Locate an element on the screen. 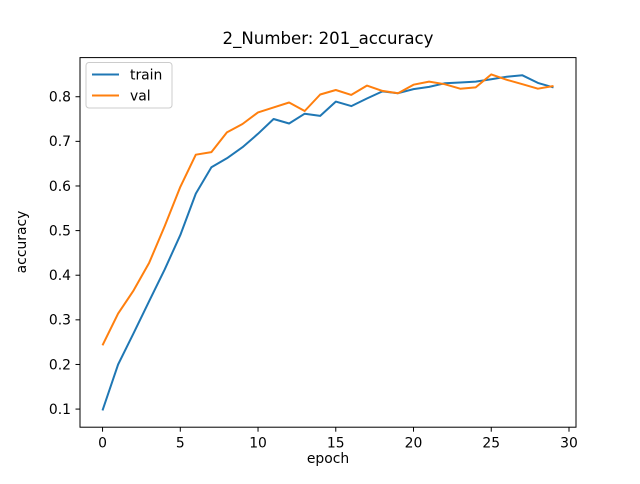 Image resolution: width=640 pixels, height=484 pixels. y-tick-label: 0.5 is located at coordinates (60, 231).